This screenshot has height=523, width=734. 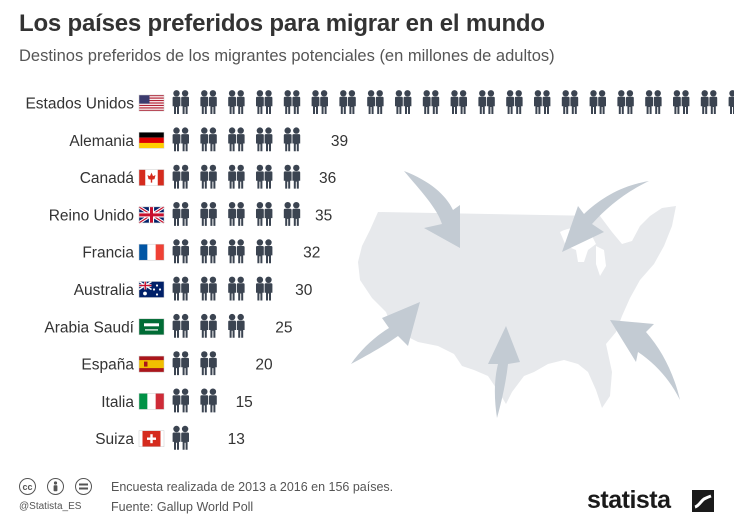 What do you see at coordinates (605, 216) in the screenshot?
I see `arrow-northeast` at bounding box center [605, 216].